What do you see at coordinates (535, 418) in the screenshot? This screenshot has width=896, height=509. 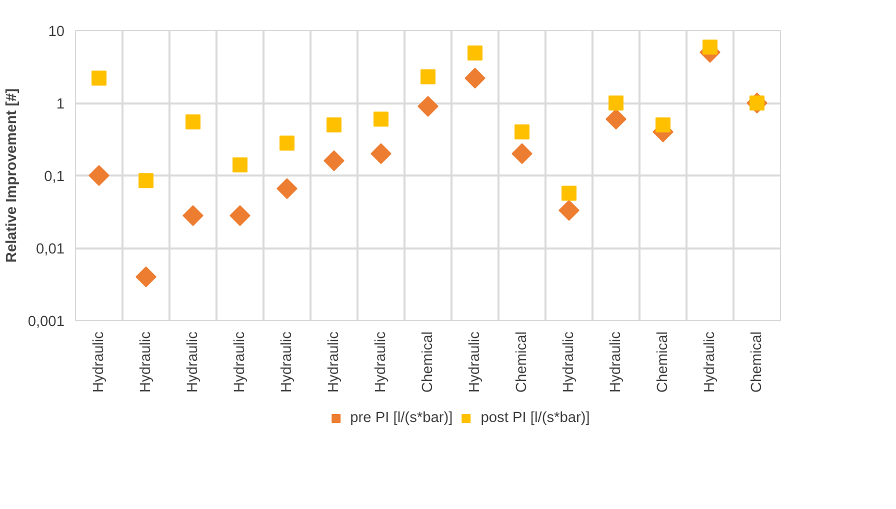 I see `legend-label: post PI [l/(s*bar)]` at bounding box center [535, 418].